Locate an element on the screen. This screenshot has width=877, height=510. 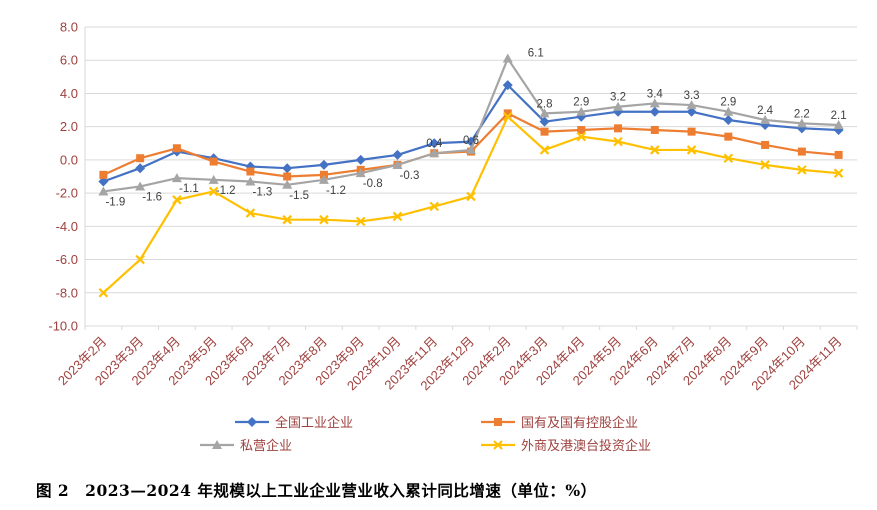
legend-marker-state-owned-icon is located at coordinates (498, 421).